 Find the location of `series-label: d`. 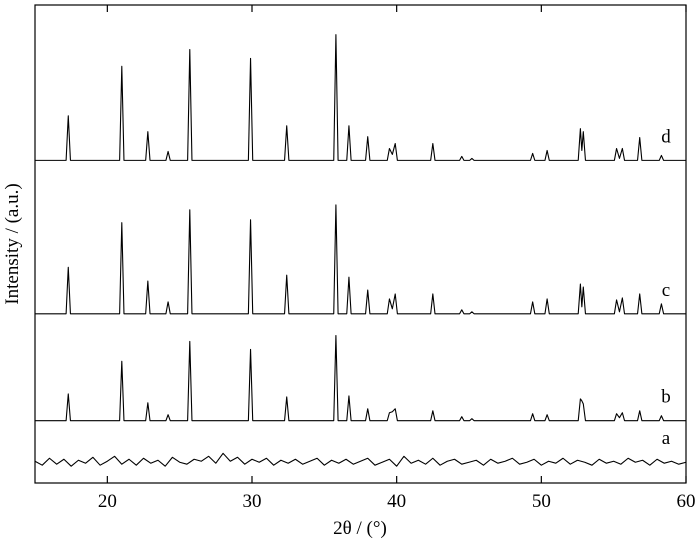

series-label: d is located at coordinates (666, 136).